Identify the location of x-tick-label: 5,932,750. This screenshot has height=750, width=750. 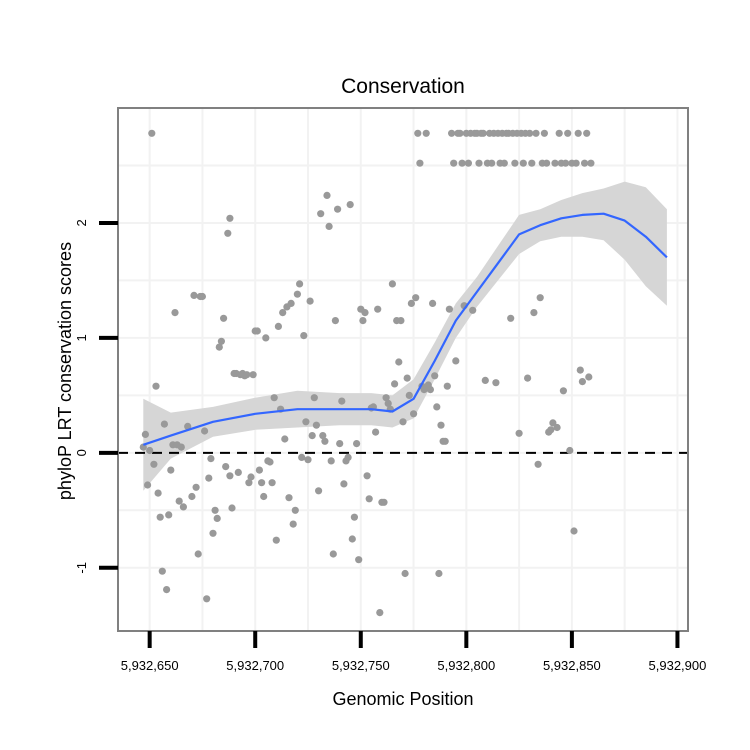
(361, 665).